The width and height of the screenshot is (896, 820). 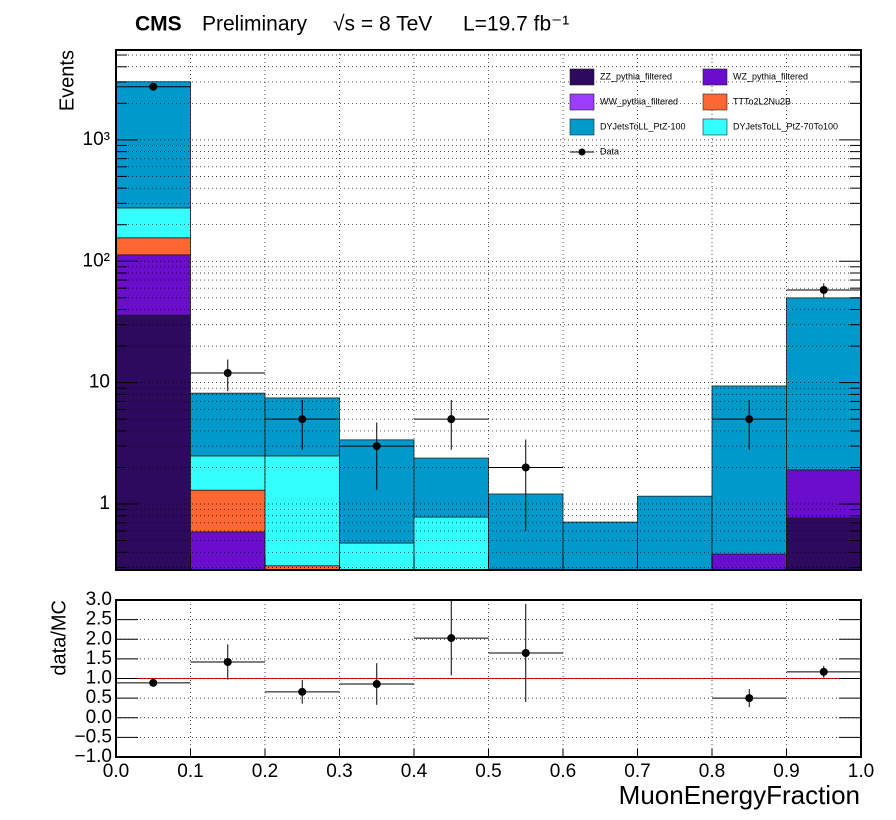 What do you see at coordinates (516, 24) in the screenshot?
I see `luminosity-label: L=19.7 fb⁻¹` at bounding box center [516, 24].